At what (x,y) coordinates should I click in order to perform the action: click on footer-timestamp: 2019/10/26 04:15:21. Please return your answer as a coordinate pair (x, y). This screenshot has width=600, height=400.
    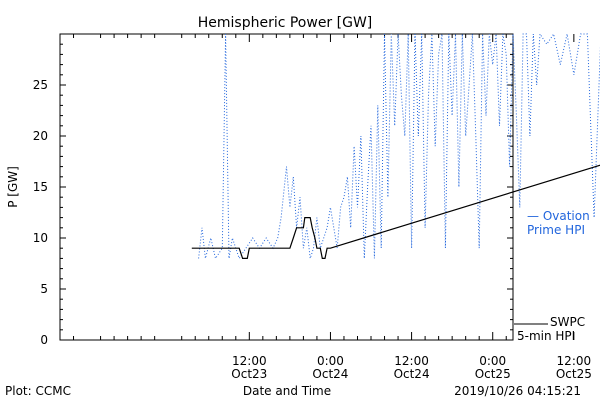
    Looking at the image, I should click on (517, 391).